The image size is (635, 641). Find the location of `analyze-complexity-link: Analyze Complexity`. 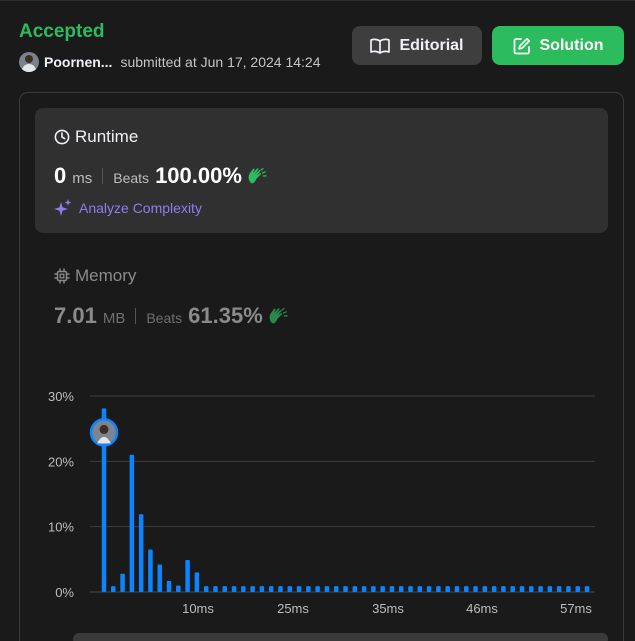

analyze-complexity-link: Analyze Complexity is located at coordinates (128, 208).